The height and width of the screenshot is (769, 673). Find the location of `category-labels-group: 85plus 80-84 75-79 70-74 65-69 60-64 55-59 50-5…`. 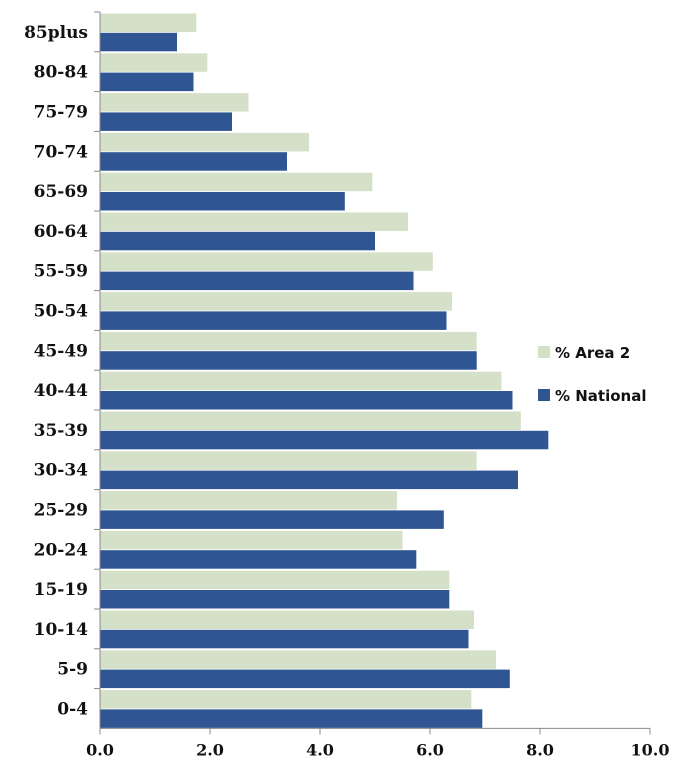

category-labels-group: 85plus 80-84 75-79 70-74 65-69 60-64 55-59 50-5… is located at coordinates (56, 371).